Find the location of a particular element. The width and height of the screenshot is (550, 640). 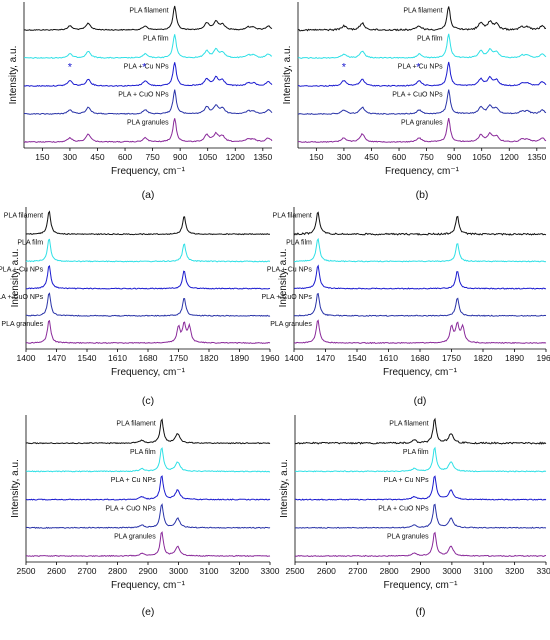

x-tick-label: 300 is located at coordinates (70, 157).